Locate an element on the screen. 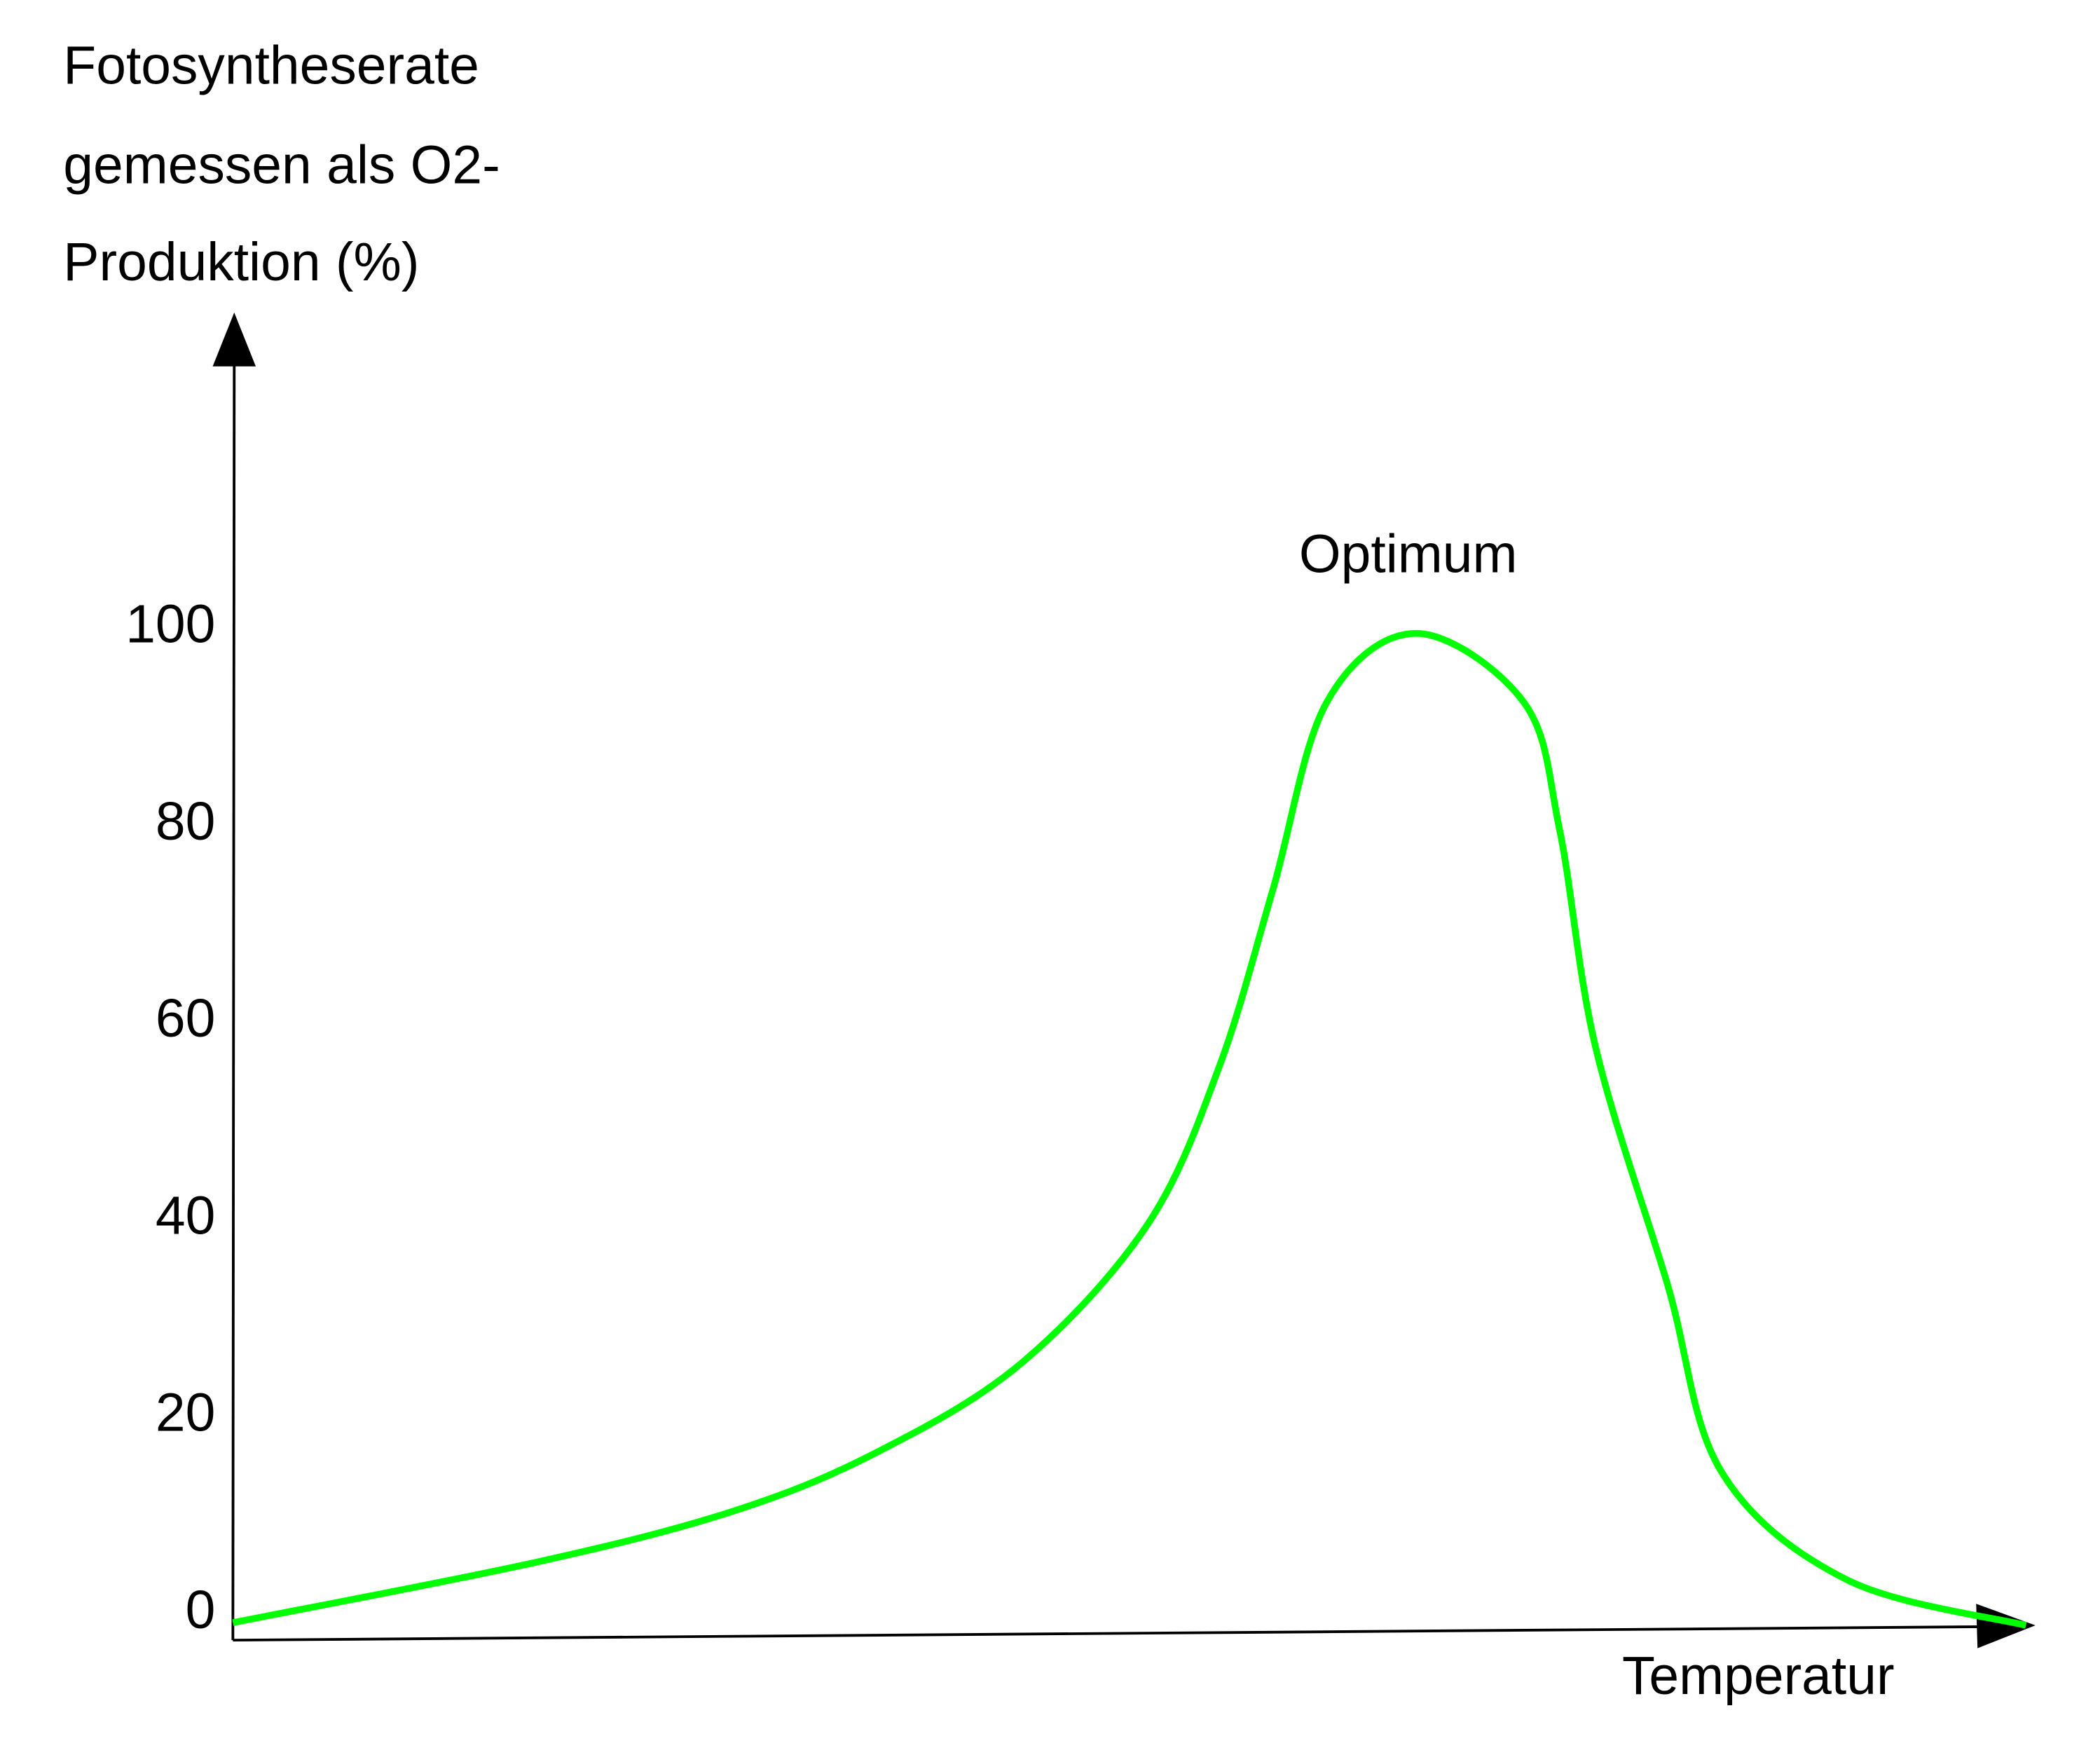 This screenshot has height=1748, width=2100. y-axis-arrowhead is located at coordinates (234, 339).